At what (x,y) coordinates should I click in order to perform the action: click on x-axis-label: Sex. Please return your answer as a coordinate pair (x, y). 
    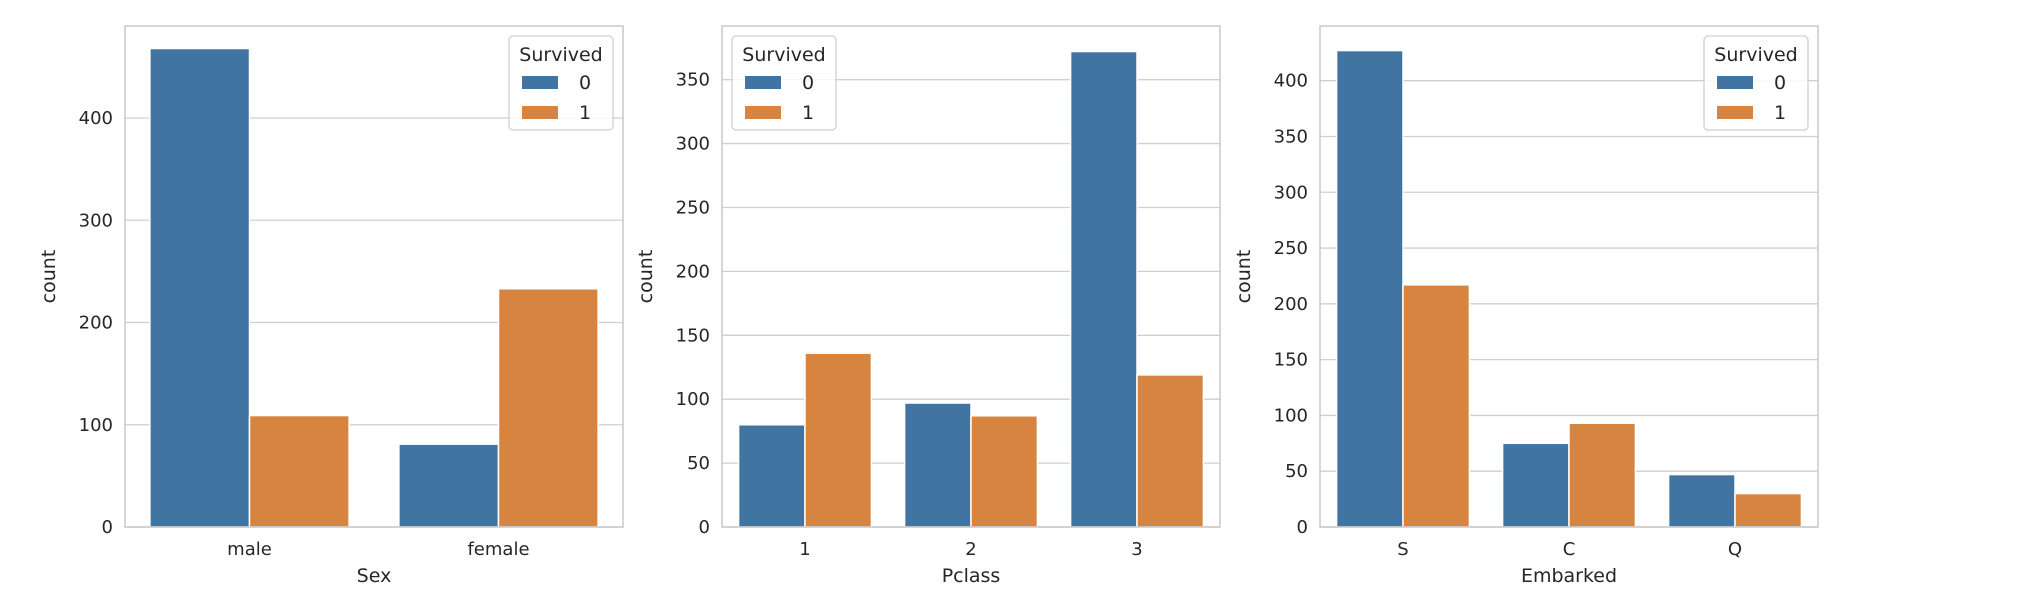
    Looking at the image, I should click on (374, 576).